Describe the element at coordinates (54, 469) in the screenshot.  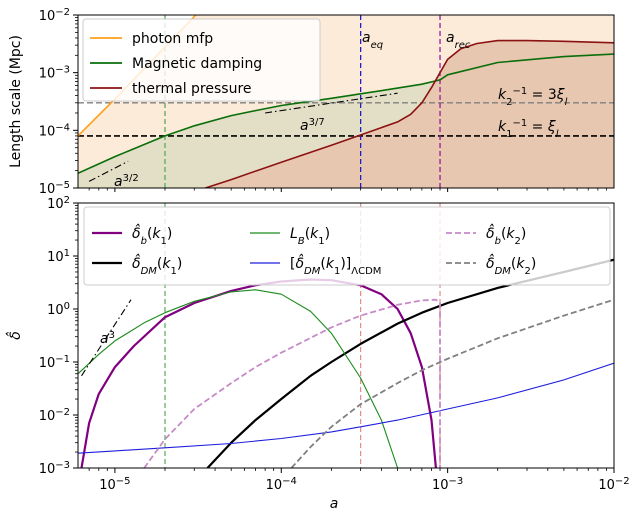
I see `ytick-label-bottom-0: 10⁻³` at that location.